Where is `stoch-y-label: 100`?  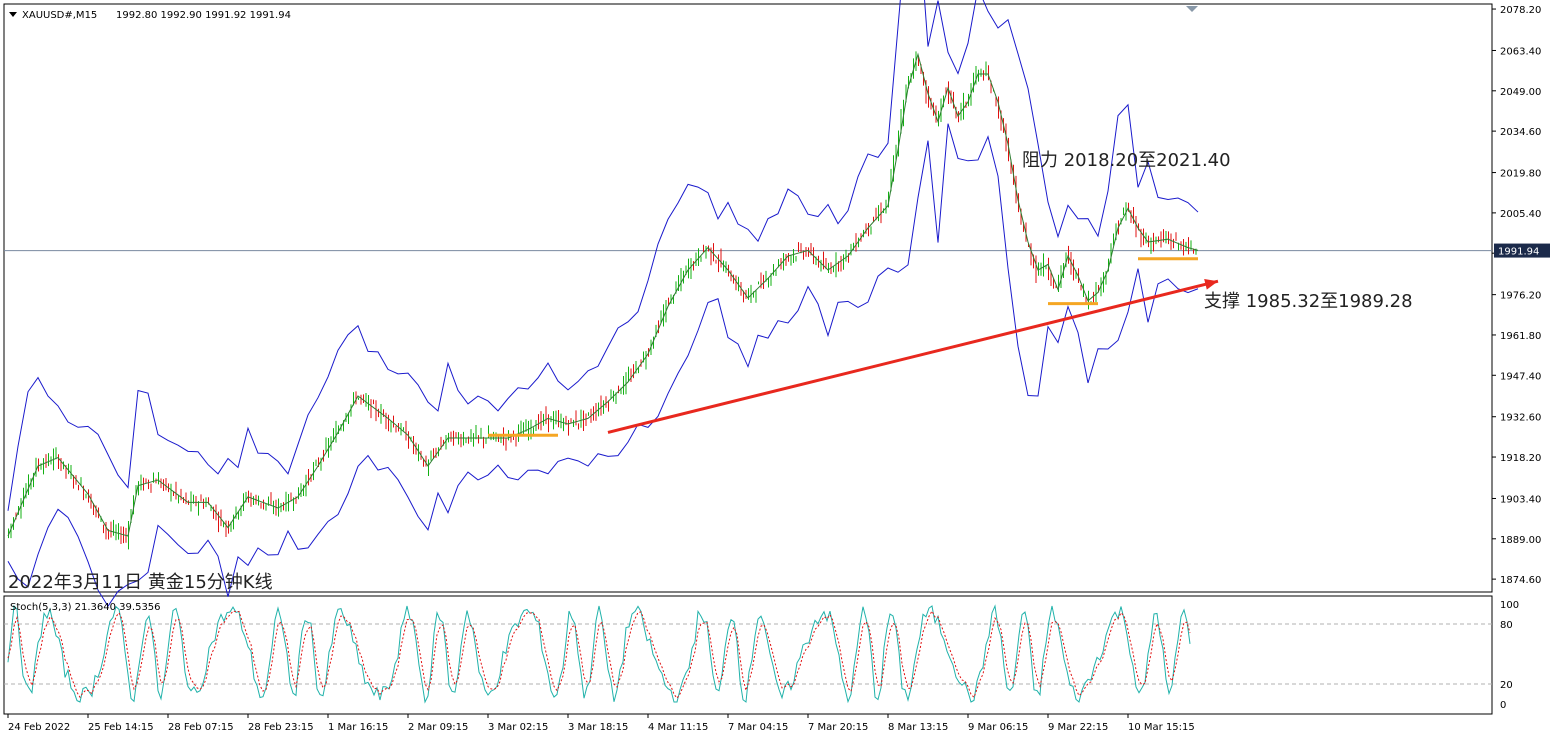 stoch-y-label: 100 is located at coordinates (1509, 605).